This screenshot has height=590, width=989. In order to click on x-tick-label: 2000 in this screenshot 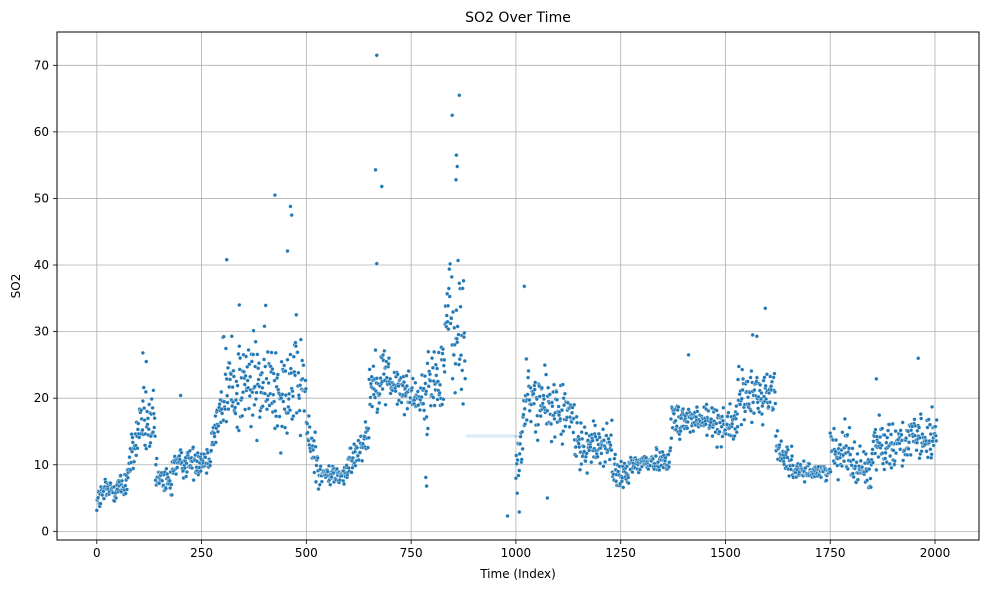, I will do `click(935, 553)`.